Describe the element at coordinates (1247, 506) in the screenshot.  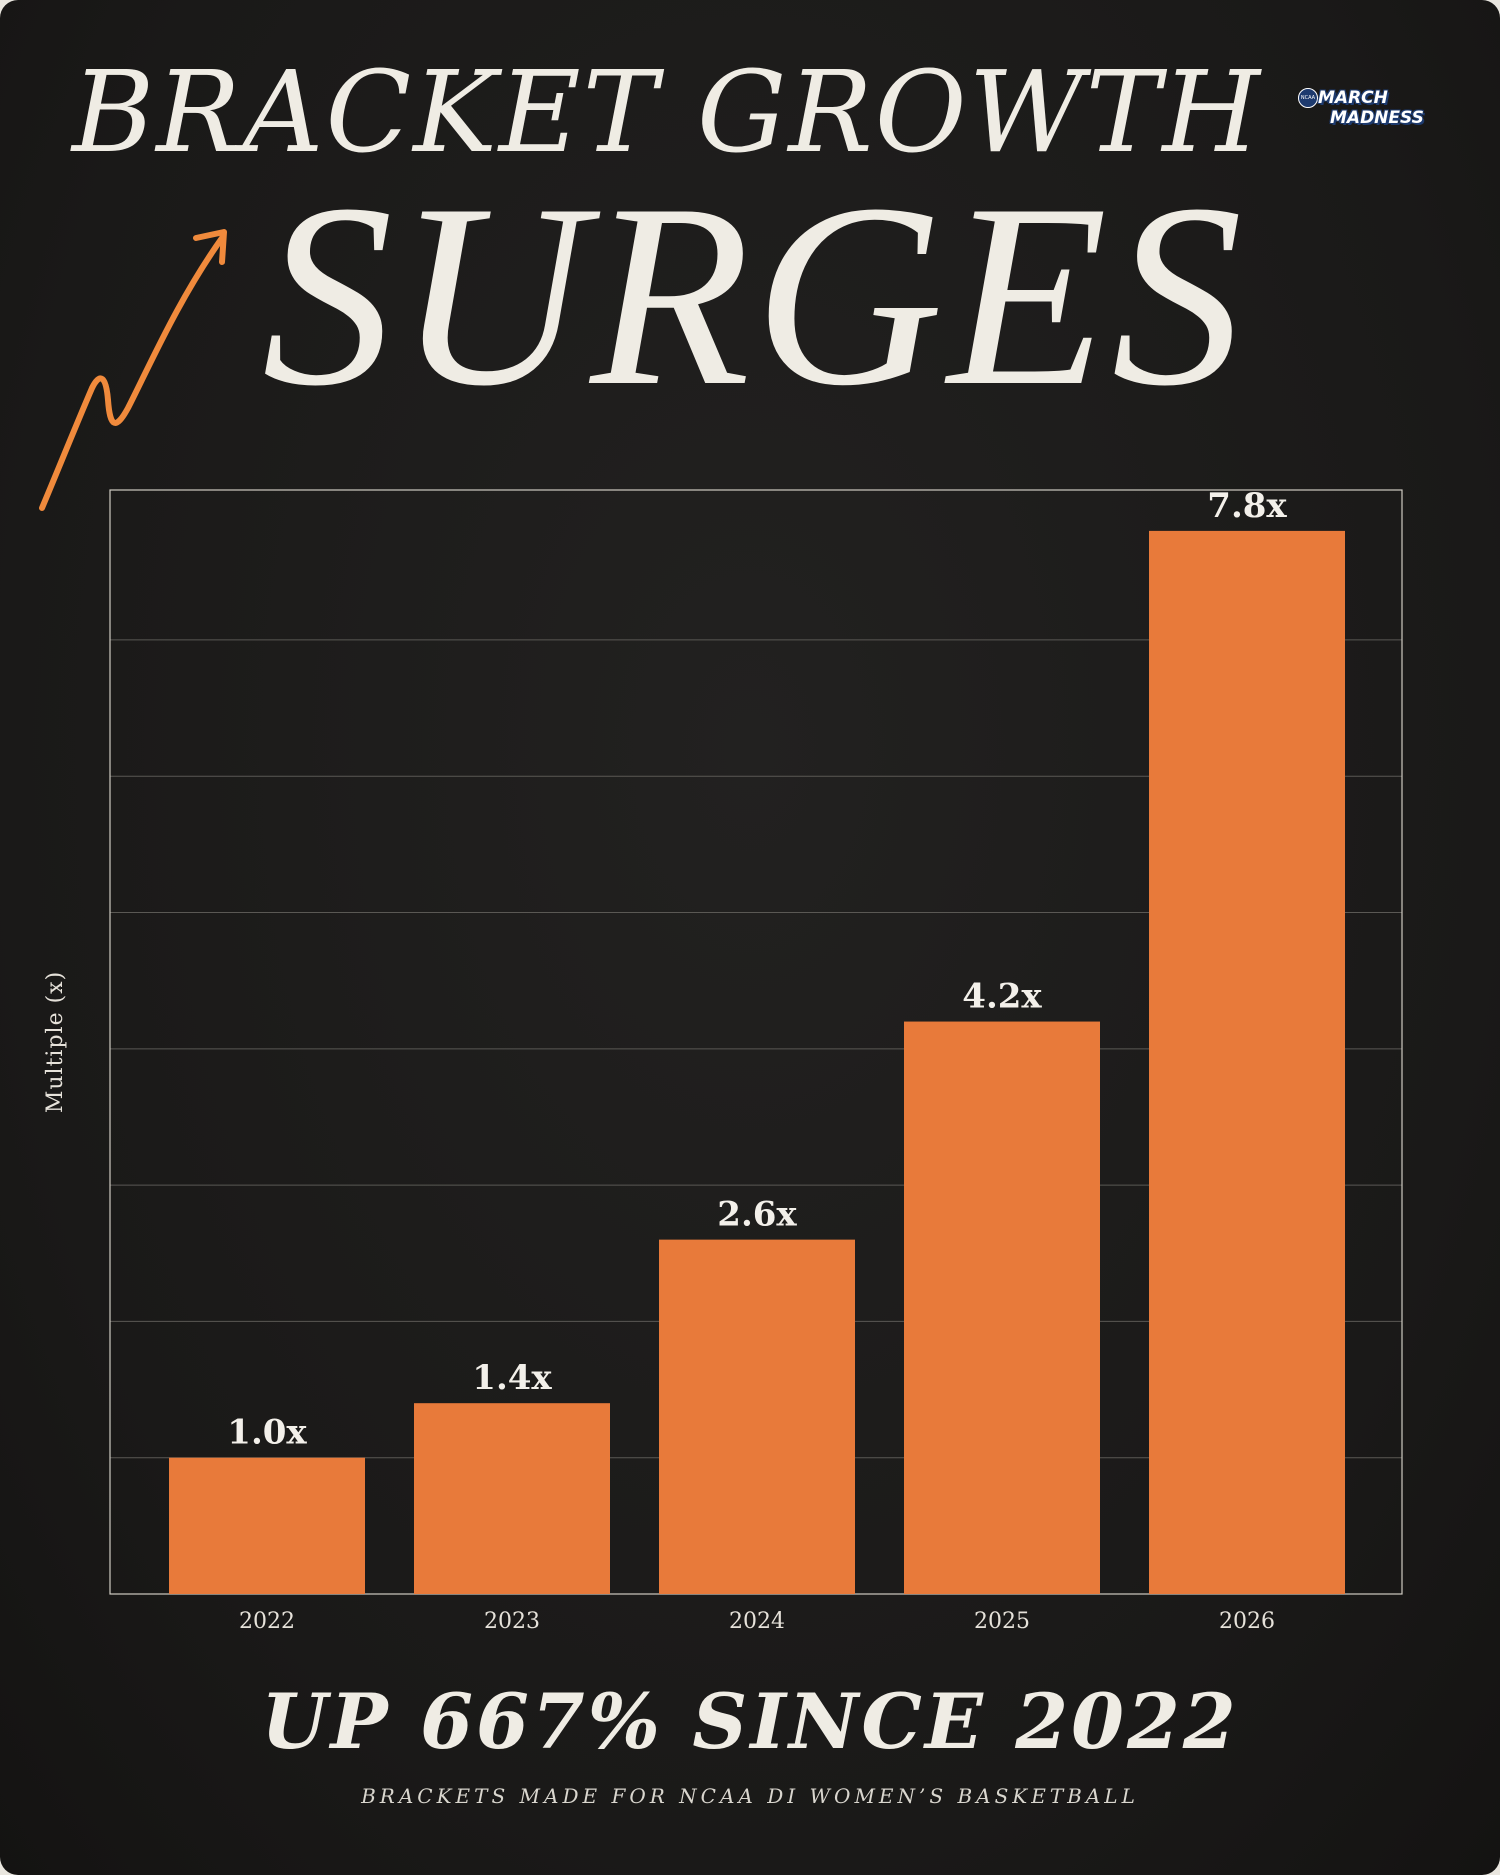
I see `data-label-2026: 7.8x` at that location.